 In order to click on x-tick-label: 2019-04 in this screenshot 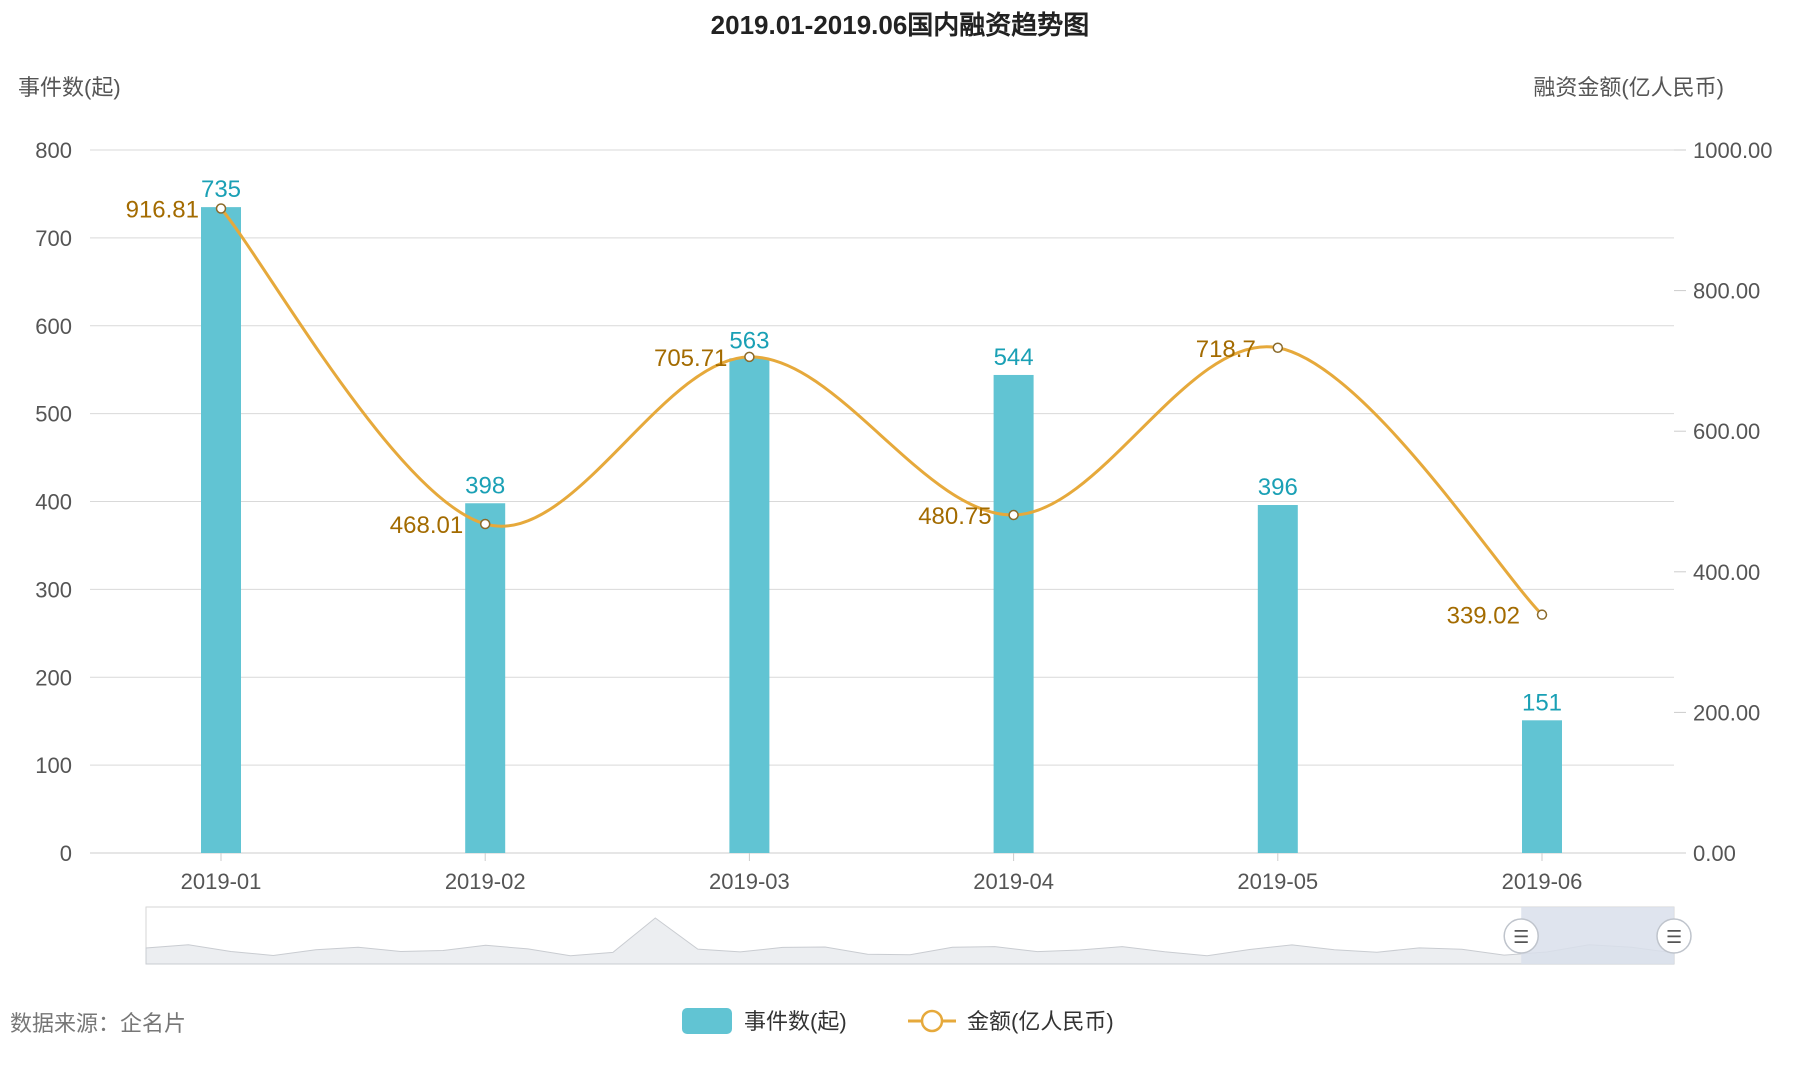, I will do `click(1013, 881)`.